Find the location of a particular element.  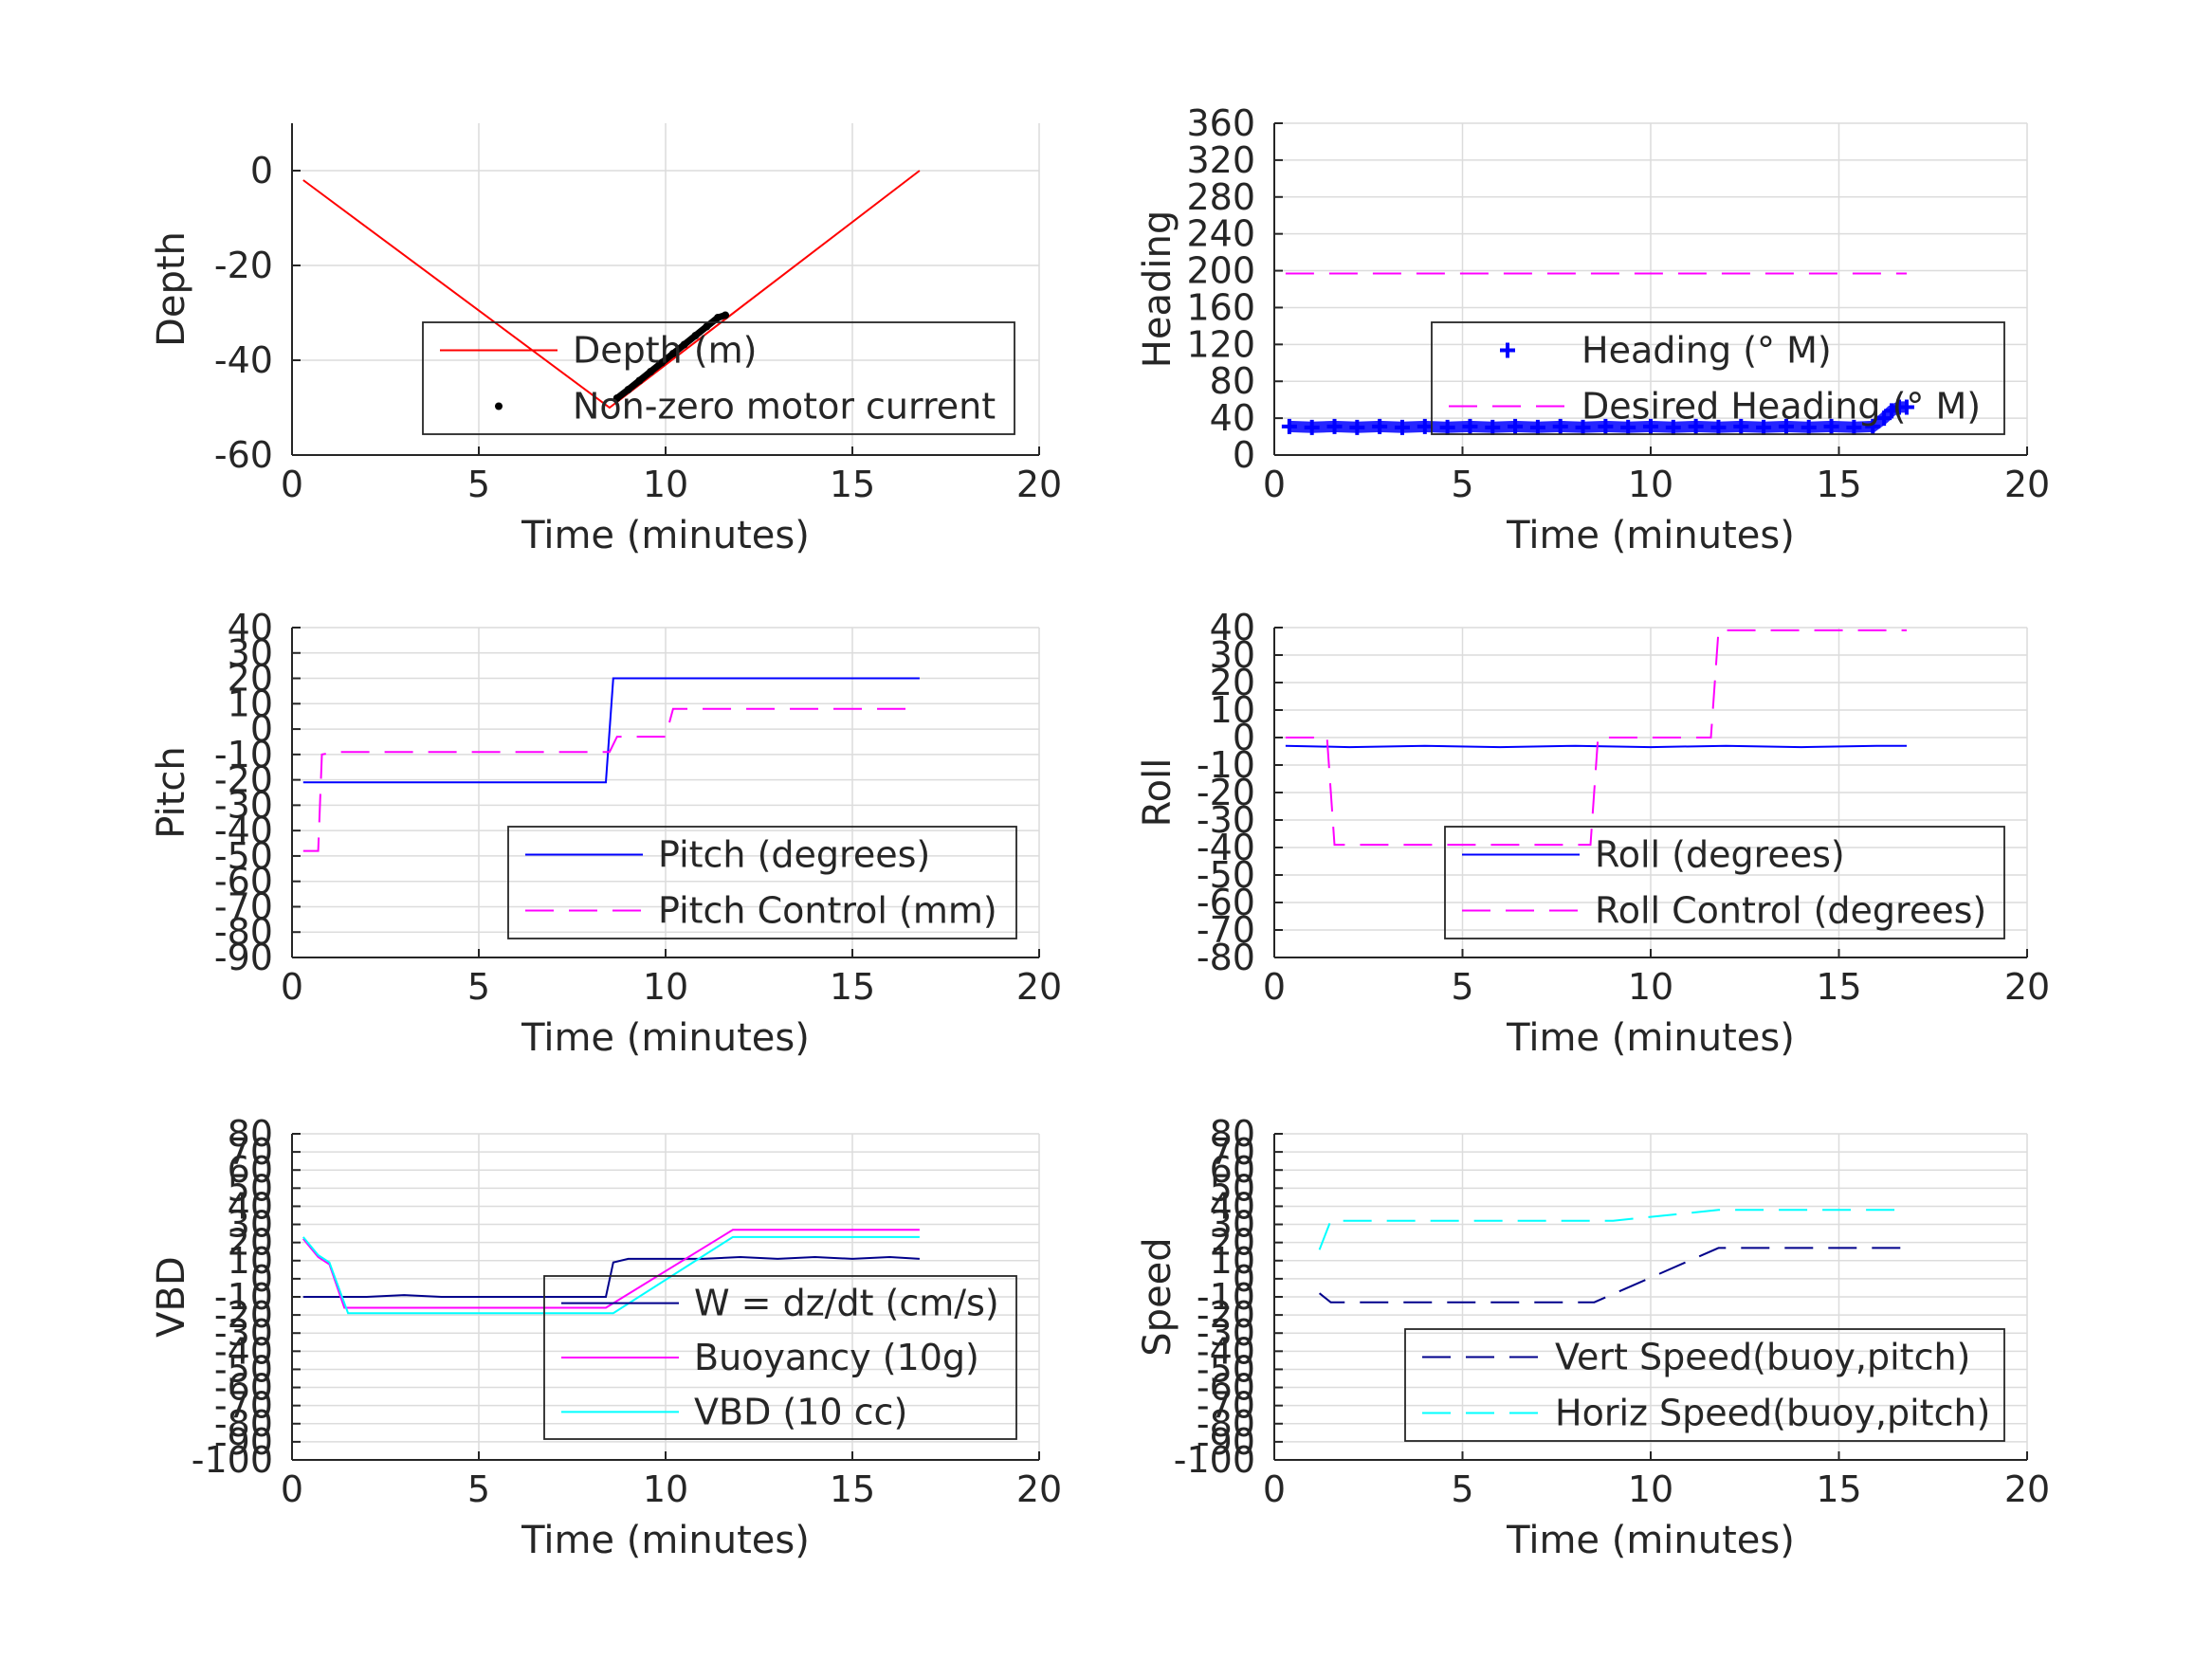

vbd-x-tick-label: 15 is located at coordinates (852, 1489).